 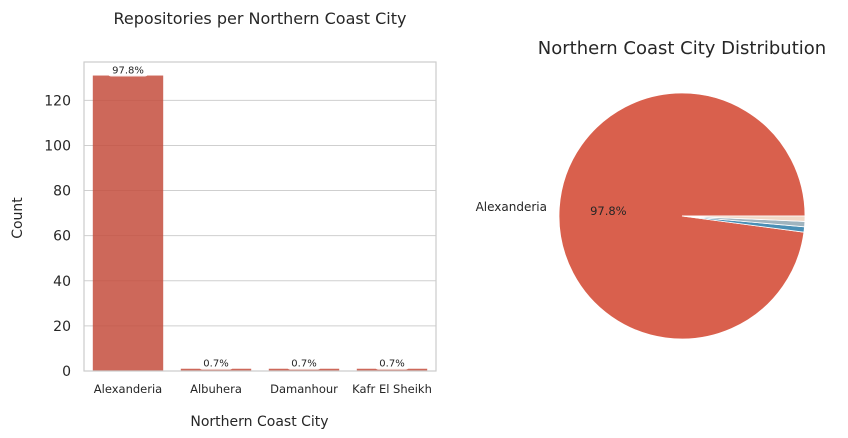 What do you see at coordinates (392, 389) in the screenshot?
I see `bar-x-tick-label: Kafr El Sheikh` at bounding box center [392, 389].